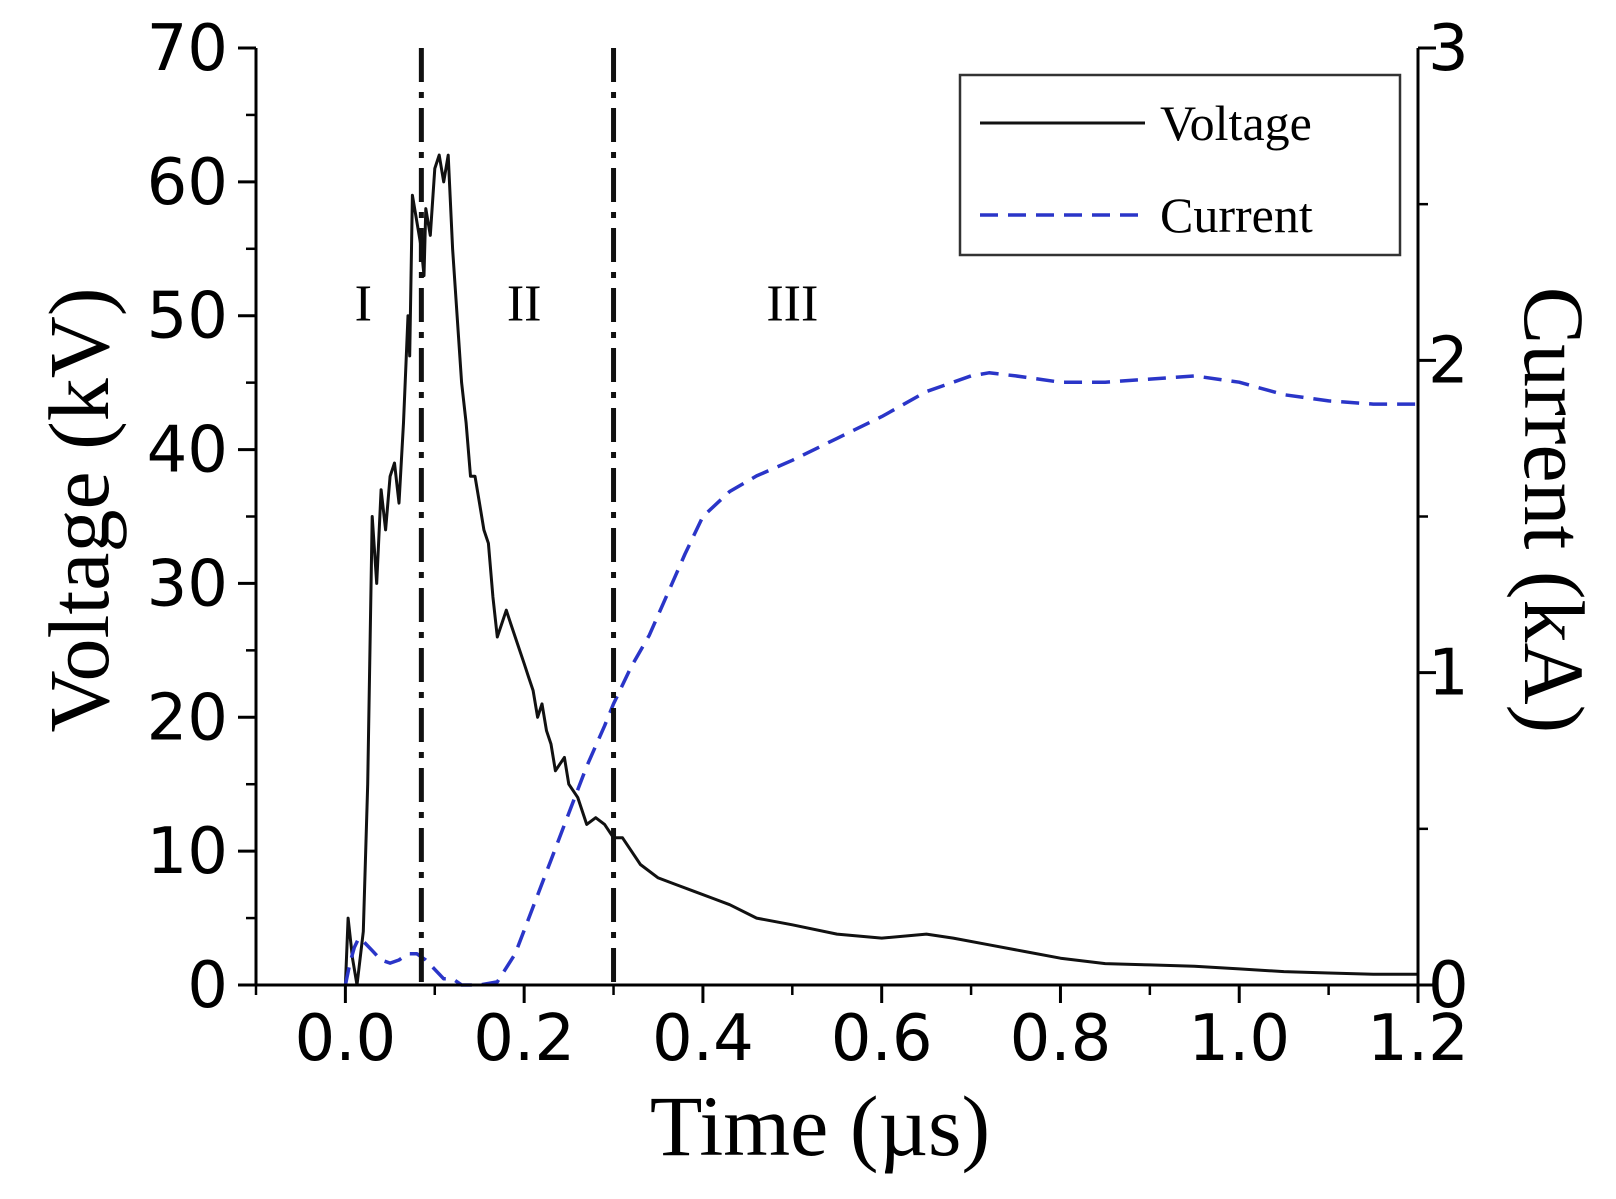  What do you see at coordinates (207, 986) in the screenshot?
I see `y-left-tick-label: 0` at bounding box center [207, 986].